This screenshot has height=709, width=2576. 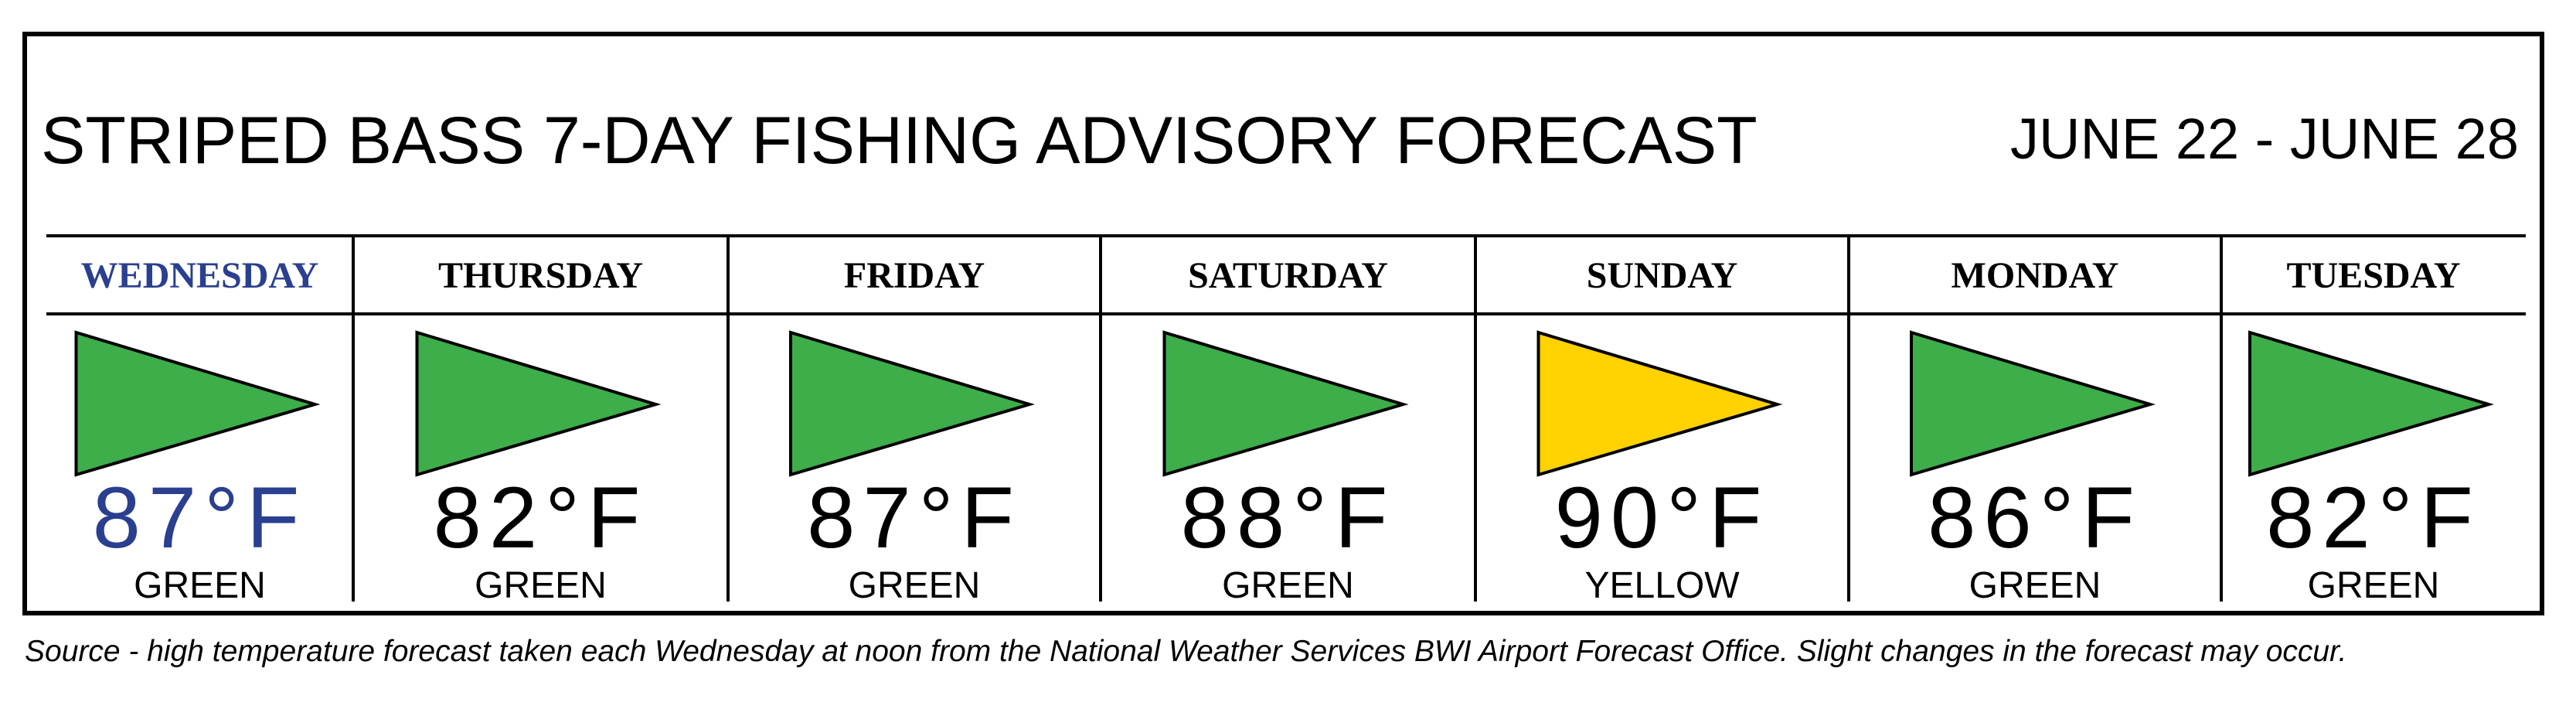 I want to click on day-name: MONDAY, so click(x=2036, y=275).